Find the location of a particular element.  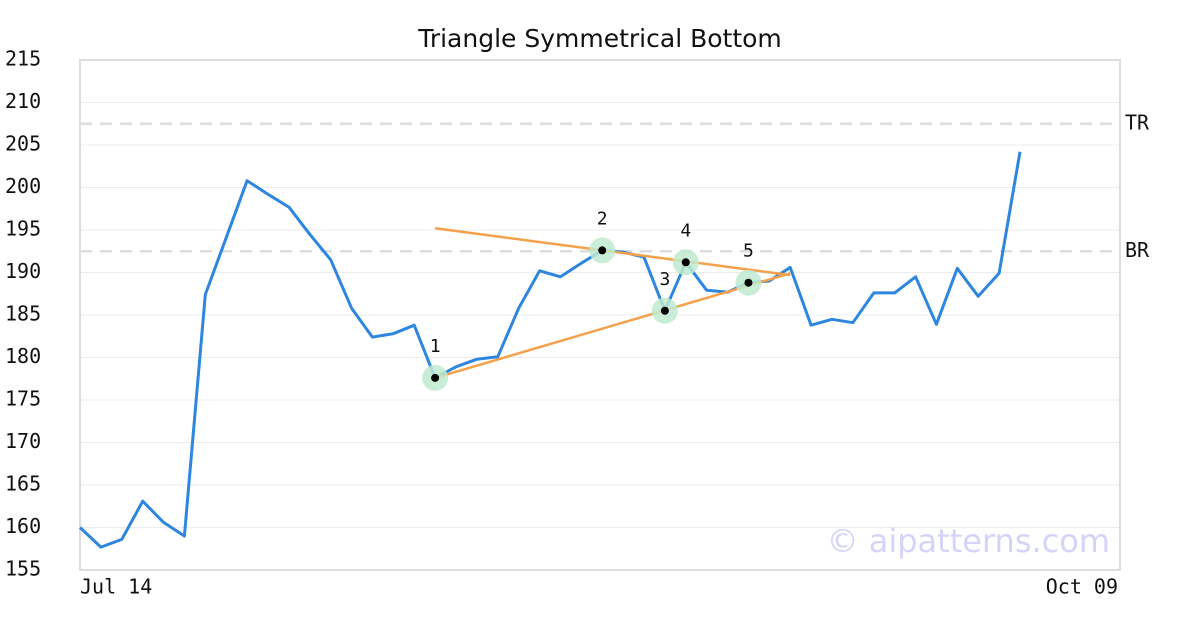

y-tick-label: 165 is located at coordinates (23, 484).